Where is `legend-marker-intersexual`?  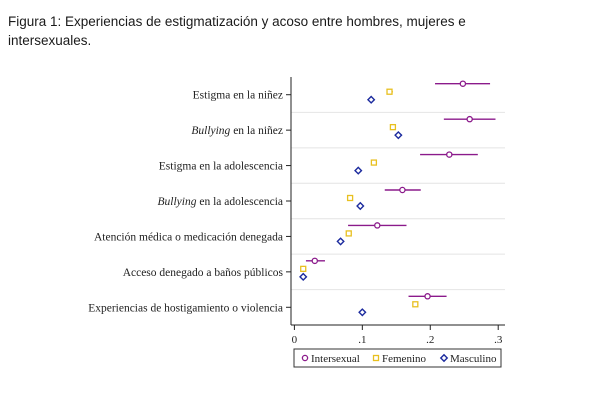
legend-marker-intersexual is located at coordinates (305, 358).